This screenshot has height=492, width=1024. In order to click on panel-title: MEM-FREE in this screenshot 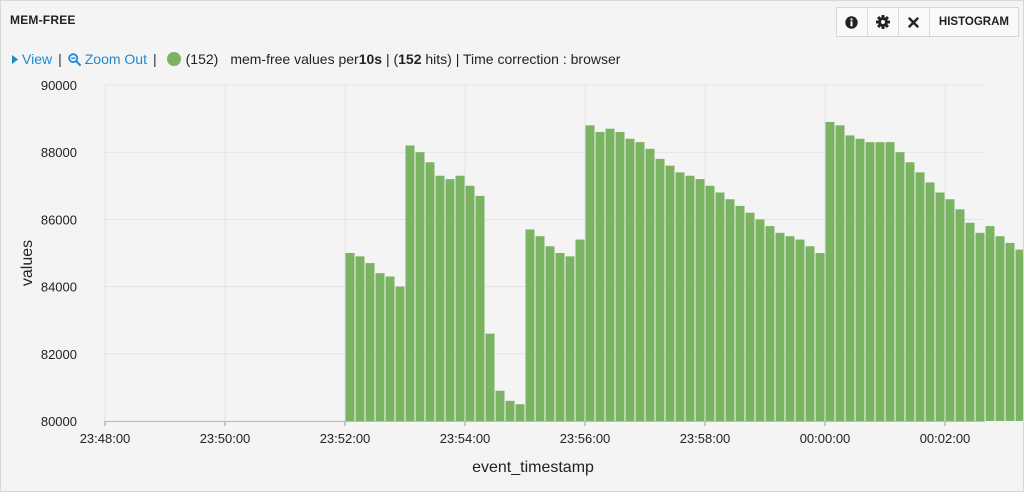, I will do `click(43, 20)`.